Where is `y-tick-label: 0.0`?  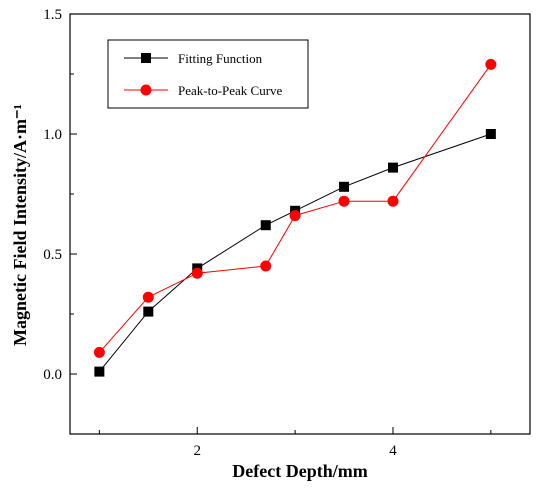 y-tick-label: 0.0 is located at coordinates (52, 375).